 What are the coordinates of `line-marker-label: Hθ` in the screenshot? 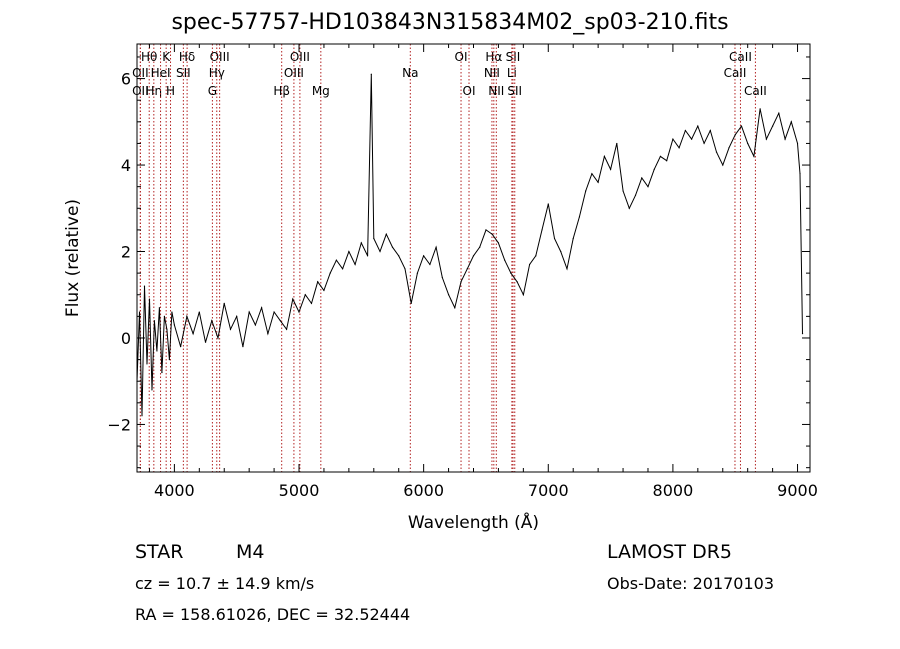 It's located at (149, 57).